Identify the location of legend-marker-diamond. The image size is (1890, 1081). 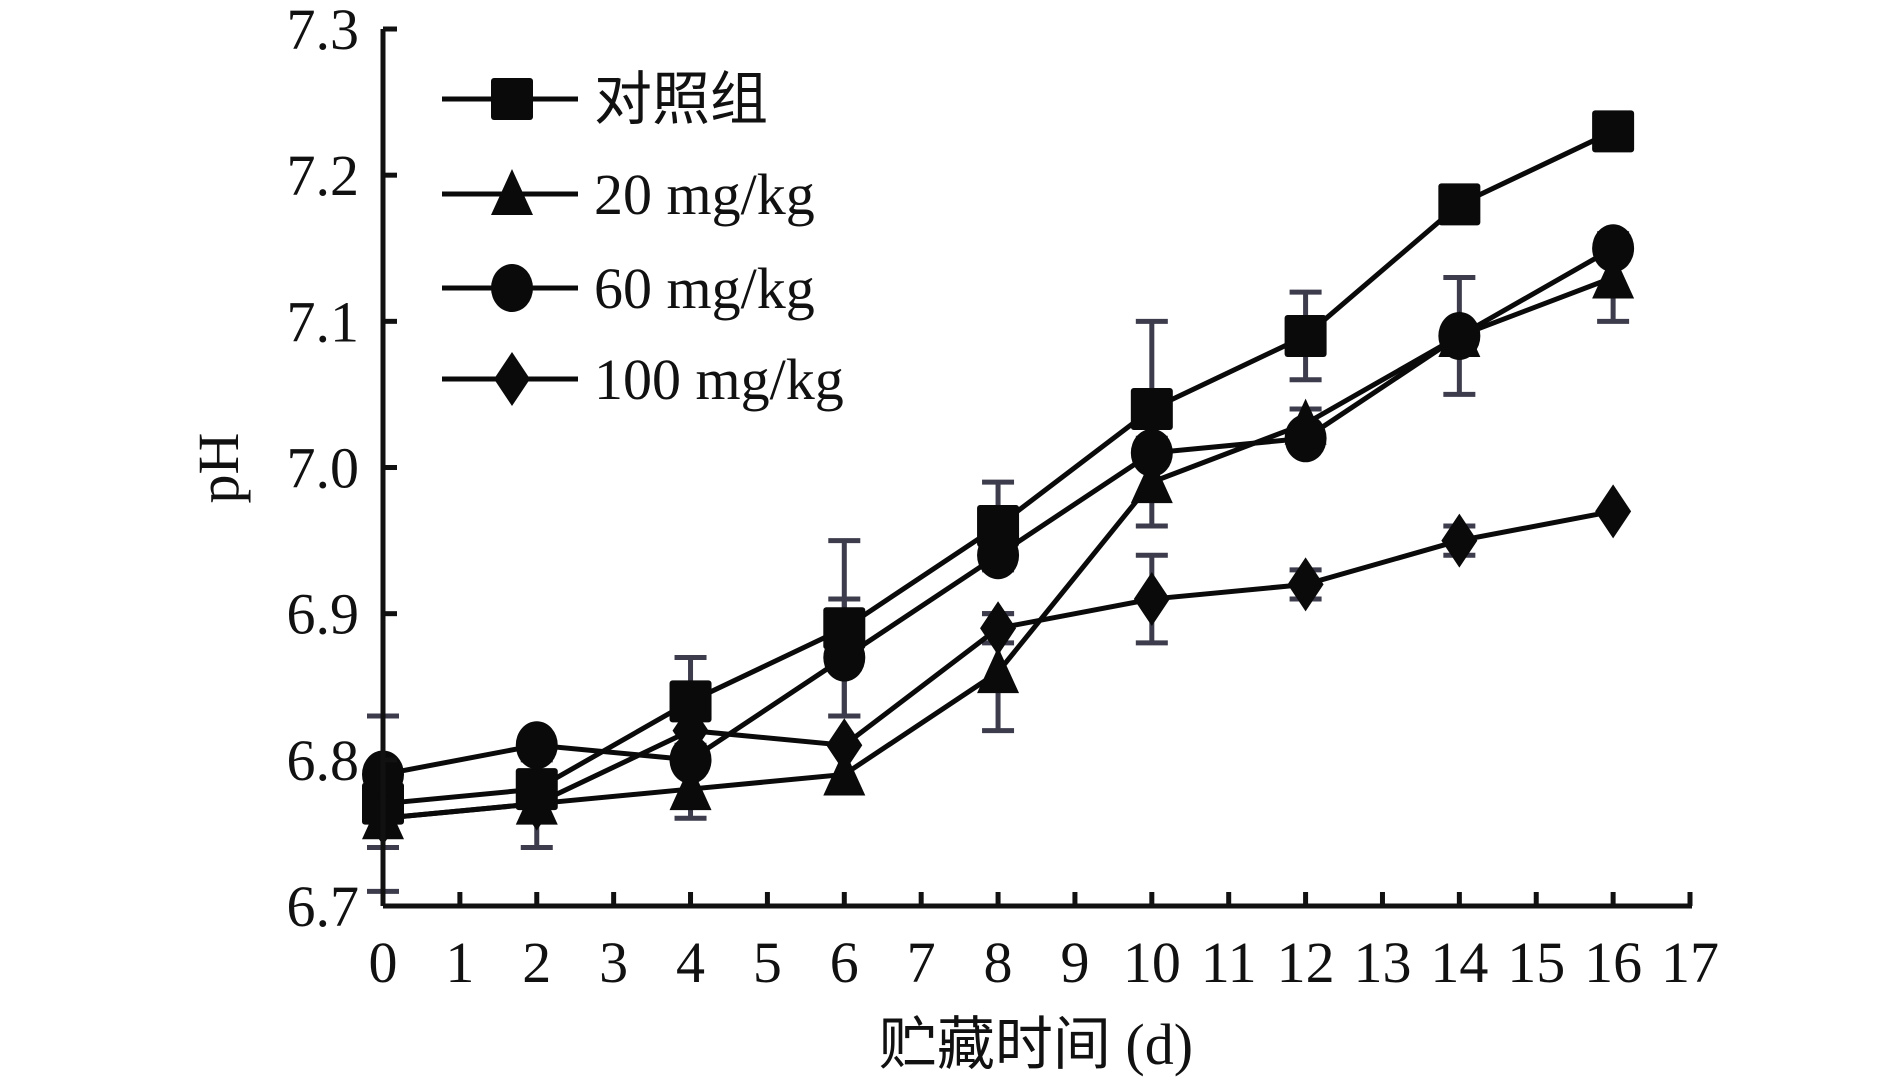
(512, 379).